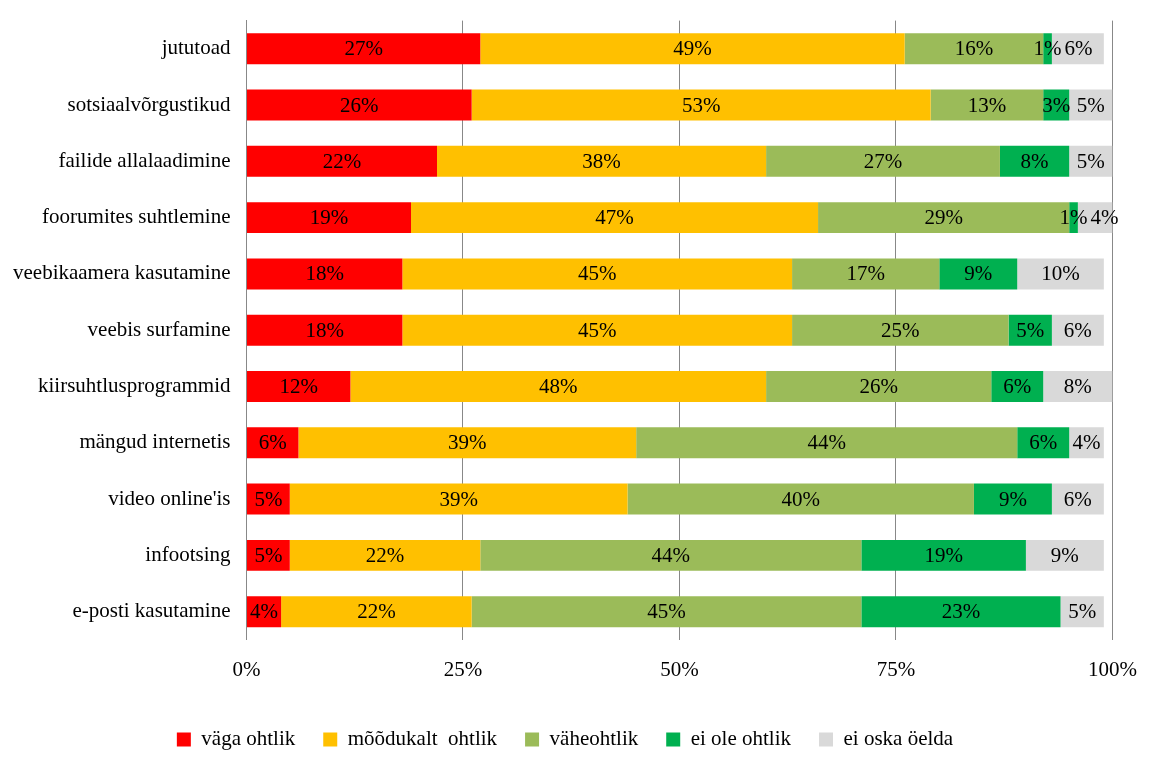 The height and width of the screenshot is (760, 1155). I want to click on data-label: 48%, so click(558, 386).